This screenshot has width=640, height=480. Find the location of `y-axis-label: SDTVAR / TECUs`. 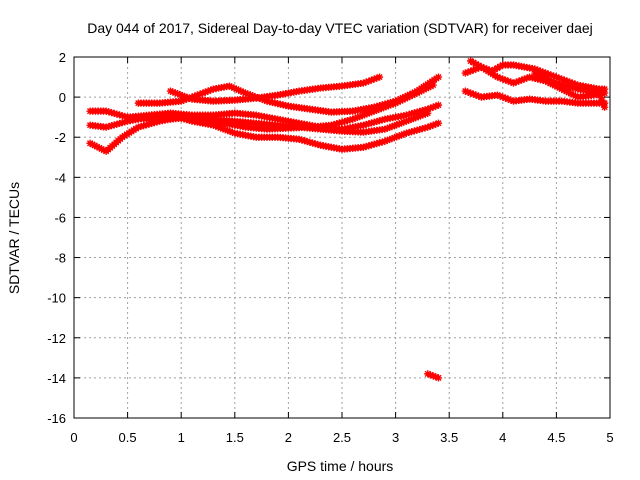

y-axis-label: SDTVAR / TECUs is located at coordinates (14, 238).